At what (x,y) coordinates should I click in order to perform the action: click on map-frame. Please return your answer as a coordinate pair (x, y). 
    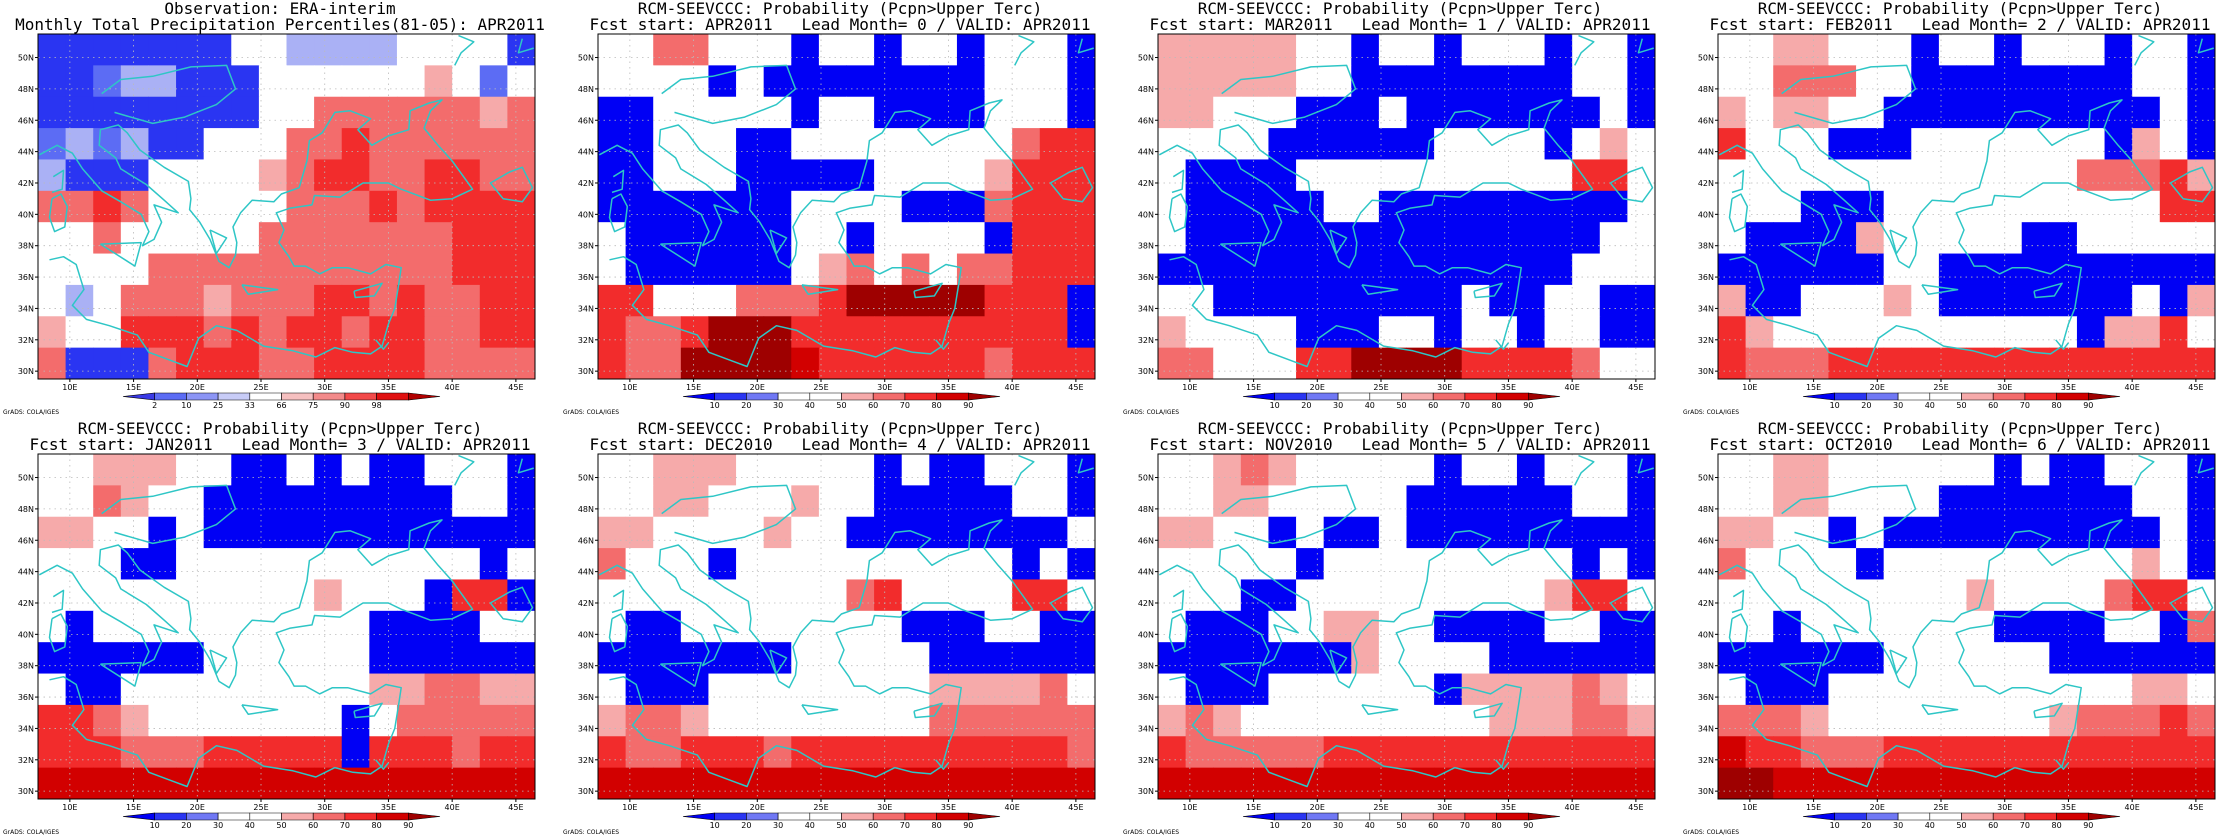
    Looking at the image, I should click on (846, 206).